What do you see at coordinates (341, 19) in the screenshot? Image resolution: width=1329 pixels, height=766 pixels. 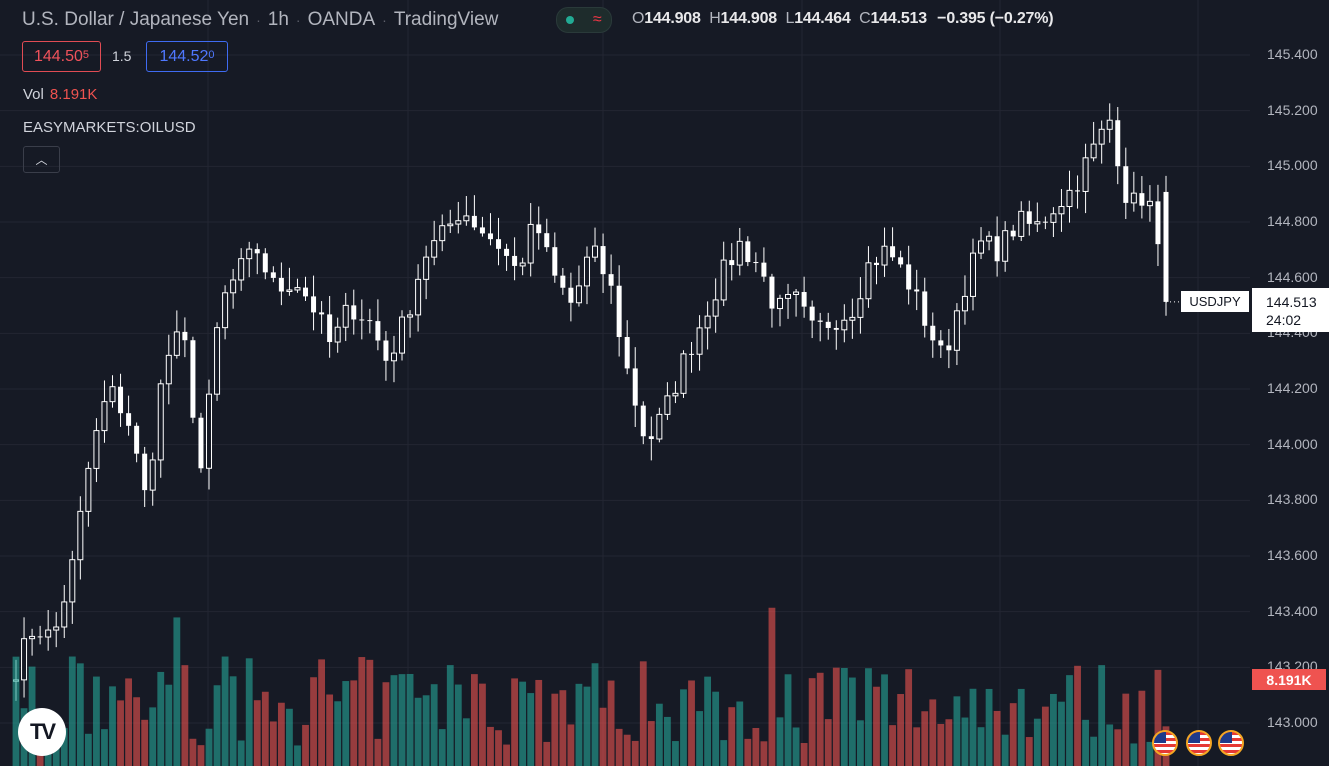 I see `broker-label: OANDA` at bounding box center [341, 19].